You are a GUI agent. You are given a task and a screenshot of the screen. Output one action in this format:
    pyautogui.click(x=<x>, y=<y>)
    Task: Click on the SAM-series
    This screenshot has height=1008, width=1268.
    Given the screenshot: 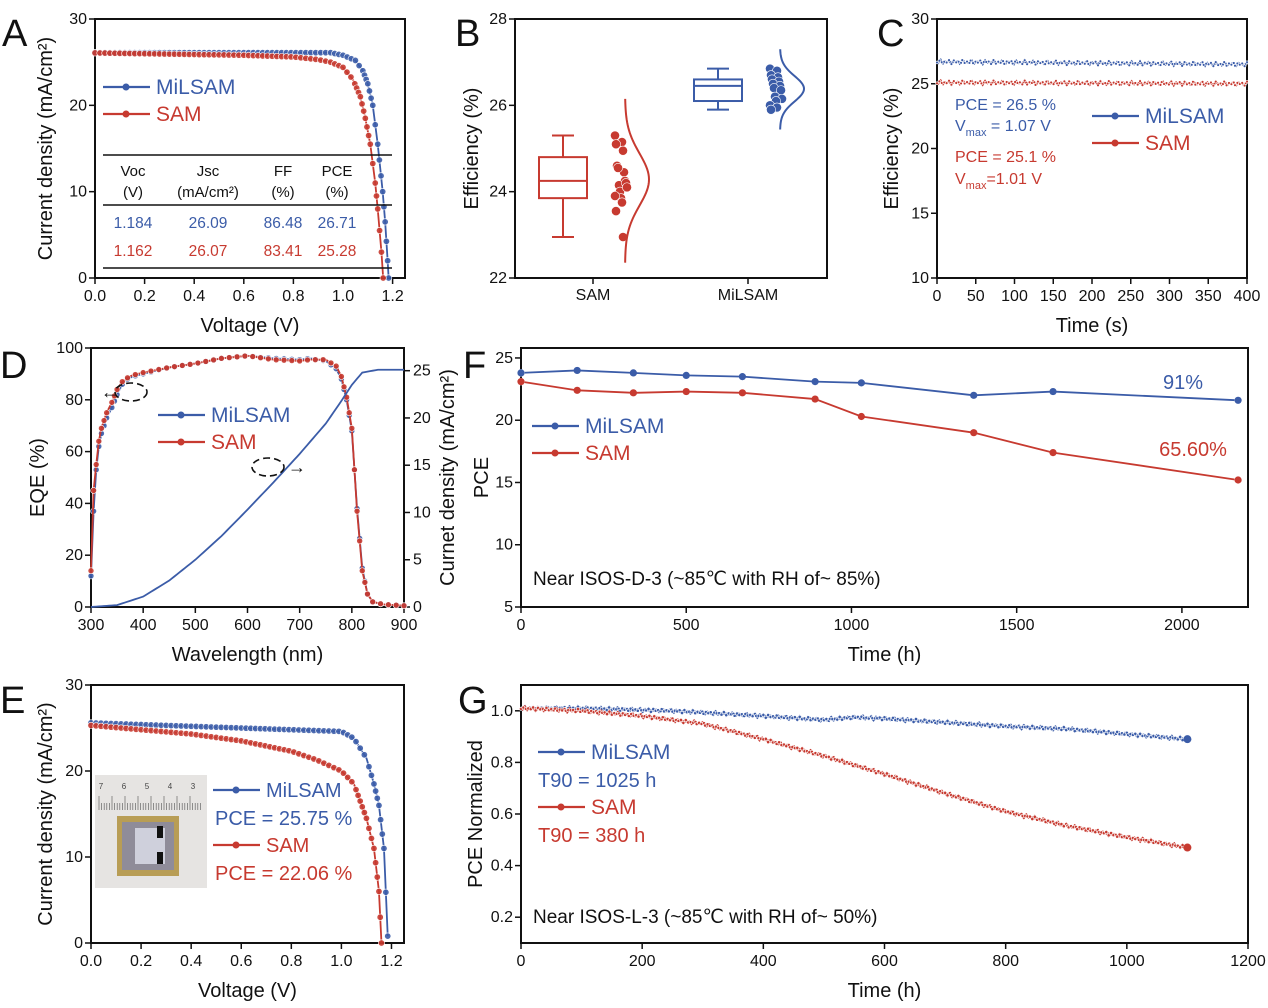 What is the action you would take?
    pyautogui.click(x=1092, y=83)
    